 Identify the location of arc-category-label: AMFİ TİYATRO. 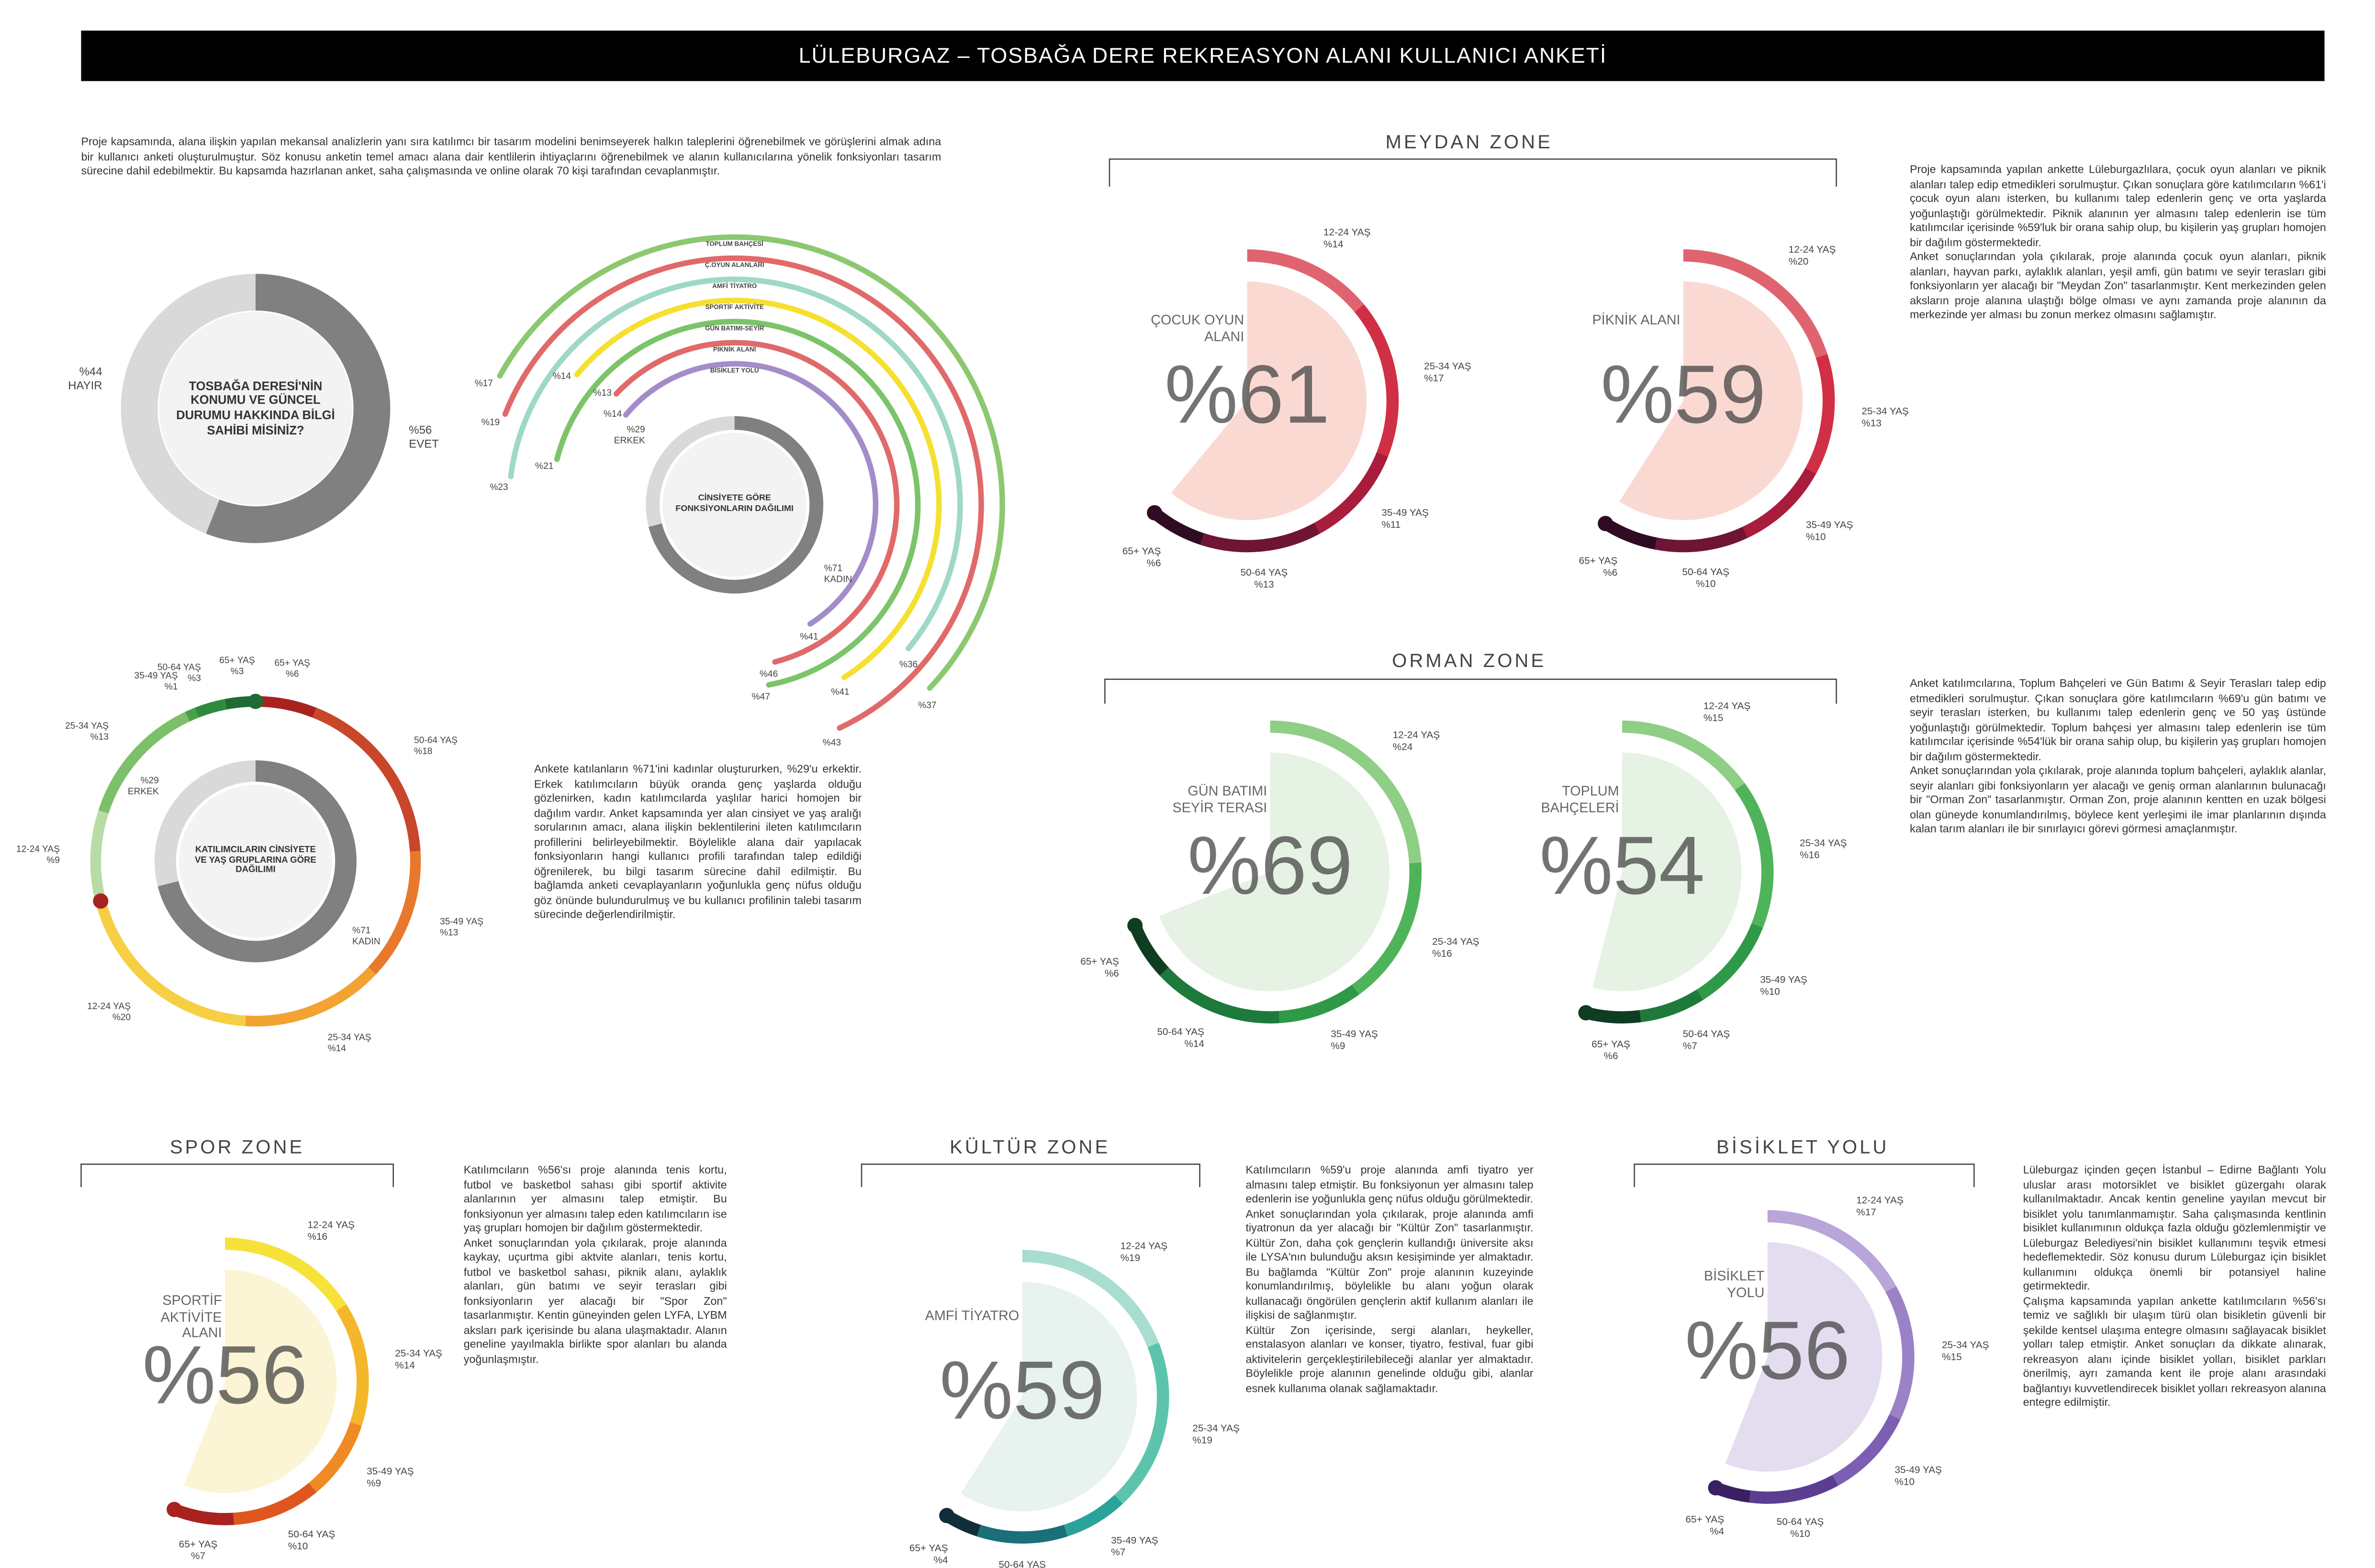
(734, 285).